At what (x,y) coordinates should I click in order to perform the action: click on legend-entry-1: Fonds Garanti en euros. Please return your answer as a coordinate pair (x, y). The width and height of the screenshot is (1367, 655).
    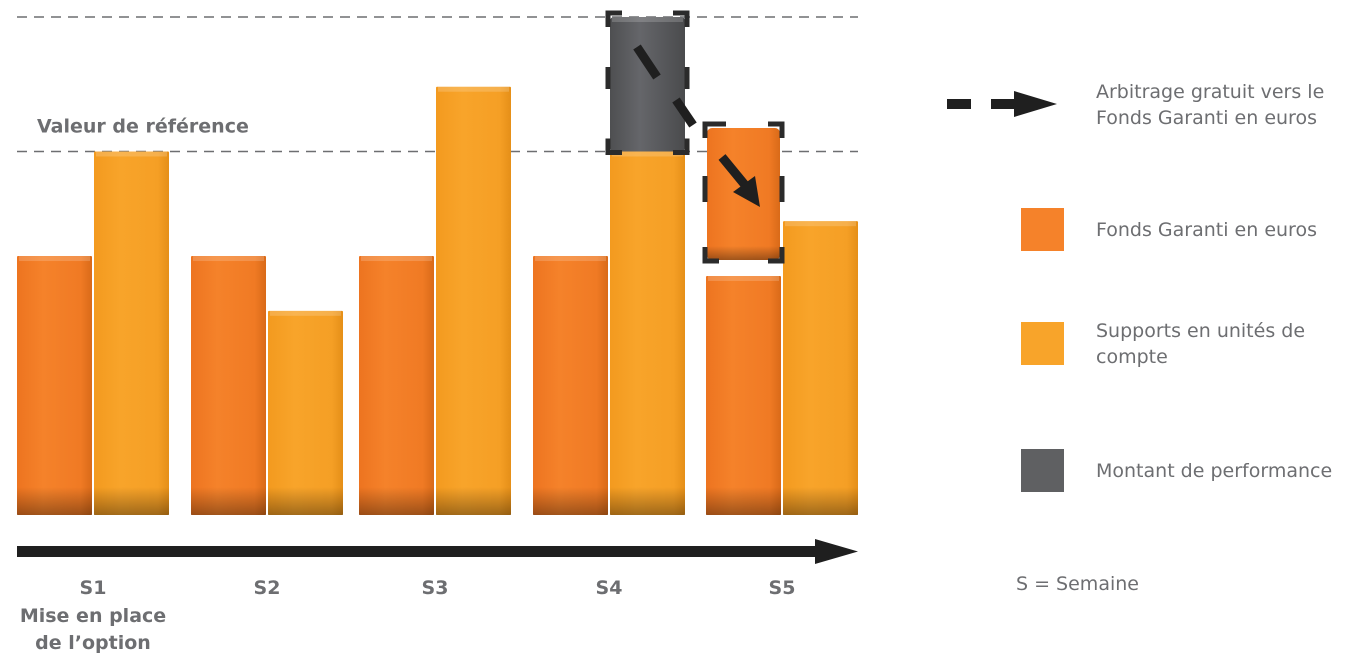
    Looking at the image, I should click on (1169, 229).